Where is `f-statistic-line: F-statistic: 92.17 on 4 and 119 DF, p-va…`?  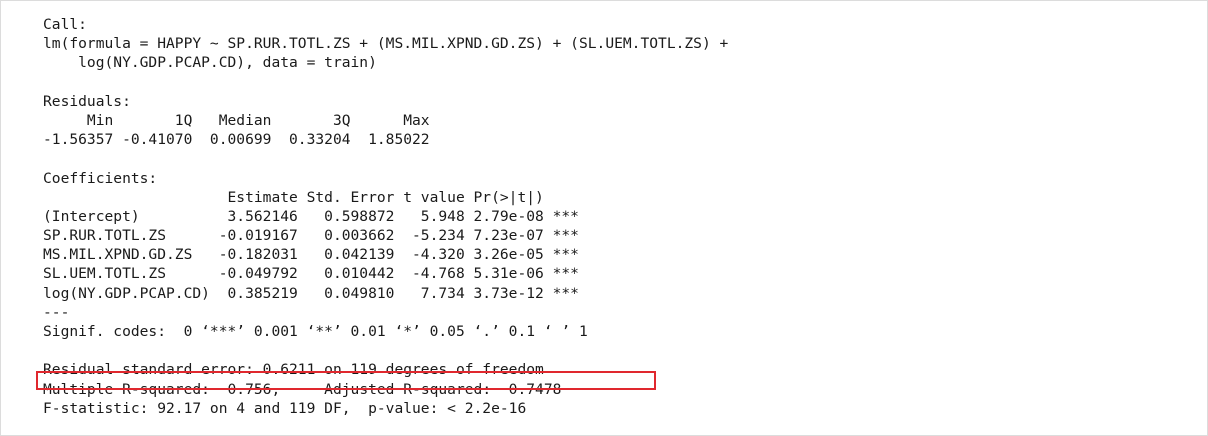
f-statistic-line: F-statistic: 92.17 on 4 and 119 DF, p-va… is located at coordinates (285, 408).